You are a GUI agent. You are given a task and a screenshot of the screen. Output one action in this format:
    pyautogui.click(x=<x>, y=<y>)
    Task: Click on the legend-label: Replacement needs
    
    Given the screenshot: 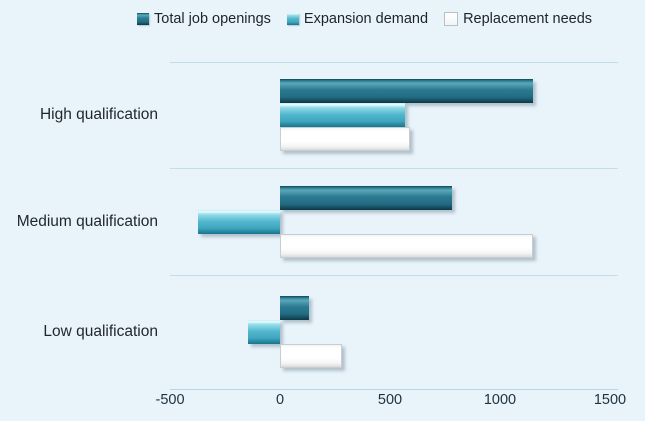 What is the action you would take?
    pyautogui.click(x=528, y=19)
    